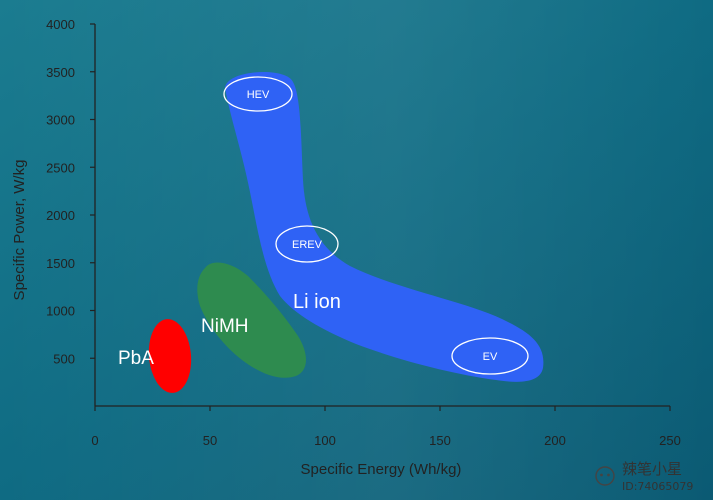 Image resolution: width=713 pixels, height=500 pixels. What do you see at coordinates (605, 476) in the screenshot?
I see `watermark-chat-icon` at bounding box center [605, 476].